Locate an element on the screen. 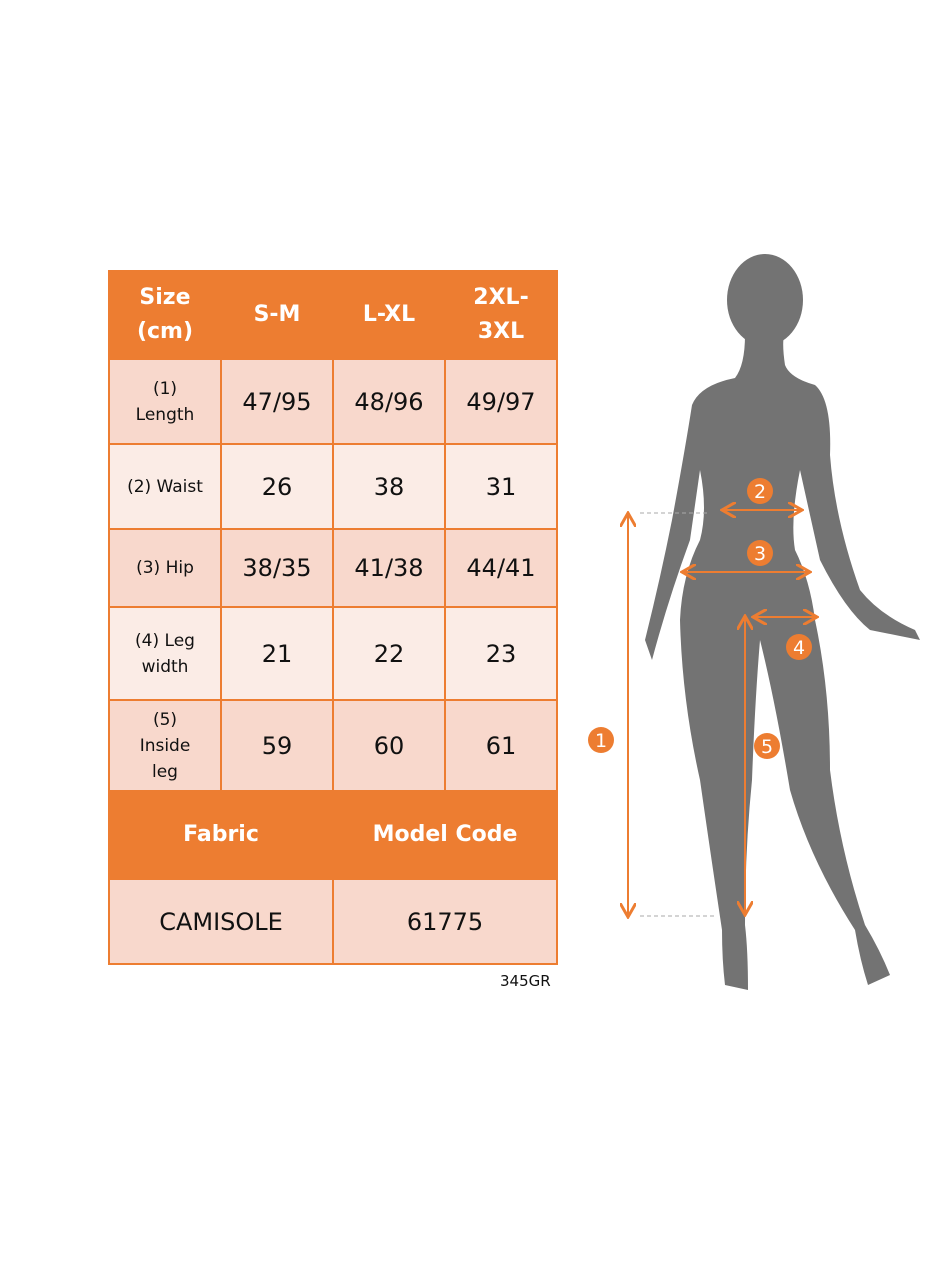 The image size is (940, 1280). value-cell-text: 59 is located at coordinates (277, 745).